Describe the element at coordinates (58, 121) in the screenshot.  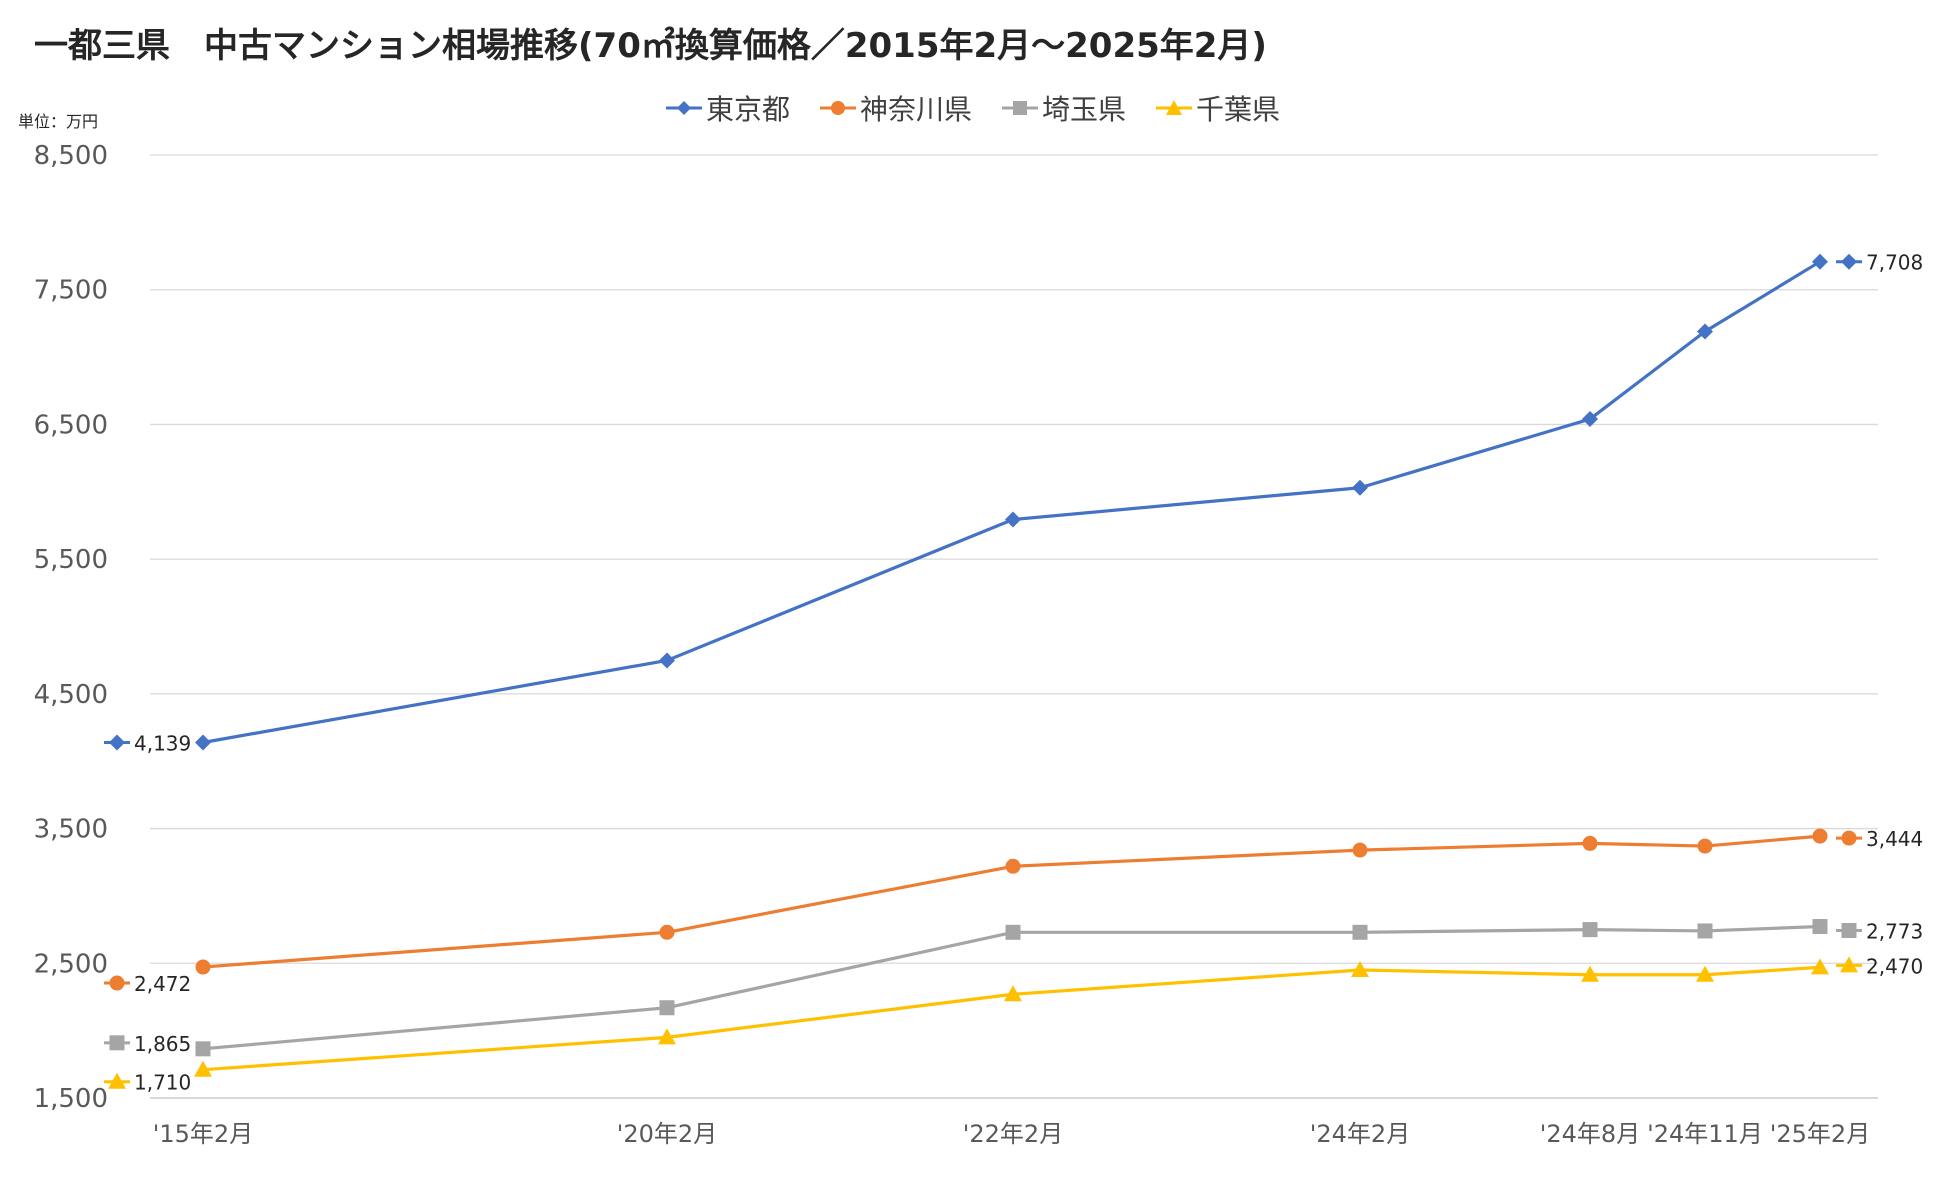
I see `unit-label: 単位：万円` at that location.